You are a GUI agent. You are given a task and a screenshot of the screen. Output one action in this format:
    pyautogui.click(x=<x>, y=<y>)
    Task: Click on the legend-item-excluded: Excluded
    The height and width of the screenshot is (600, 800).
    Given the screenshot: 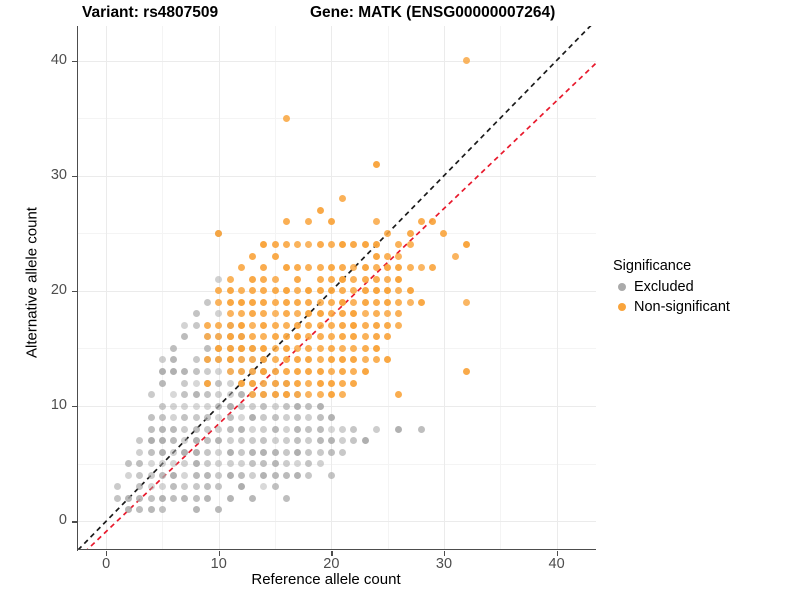 What is the action you would take?
    pyautogui.click(x=705, y=287)
    